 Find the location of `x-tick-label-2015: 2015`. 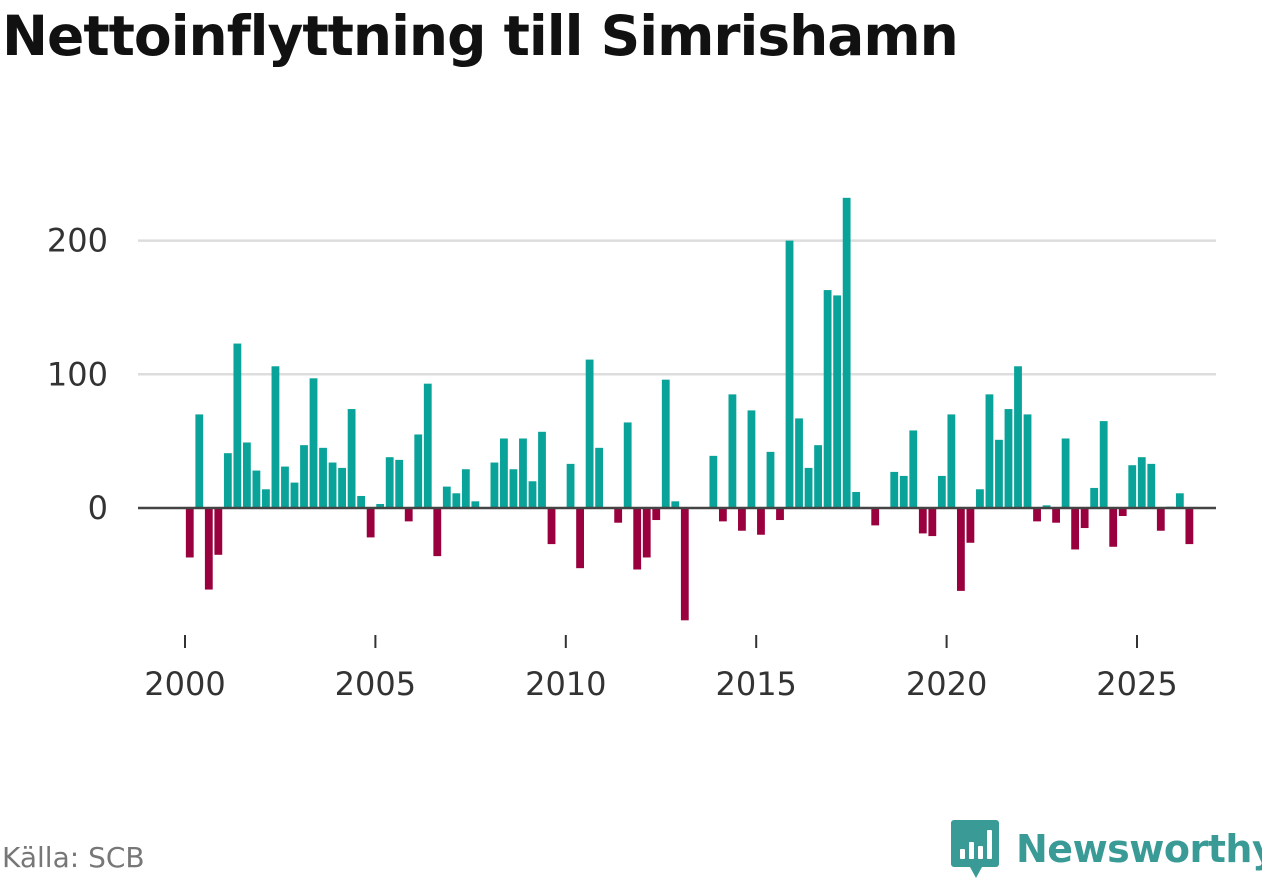

x-tick-label-2015: 2015 is located at coordinates (755, 684).